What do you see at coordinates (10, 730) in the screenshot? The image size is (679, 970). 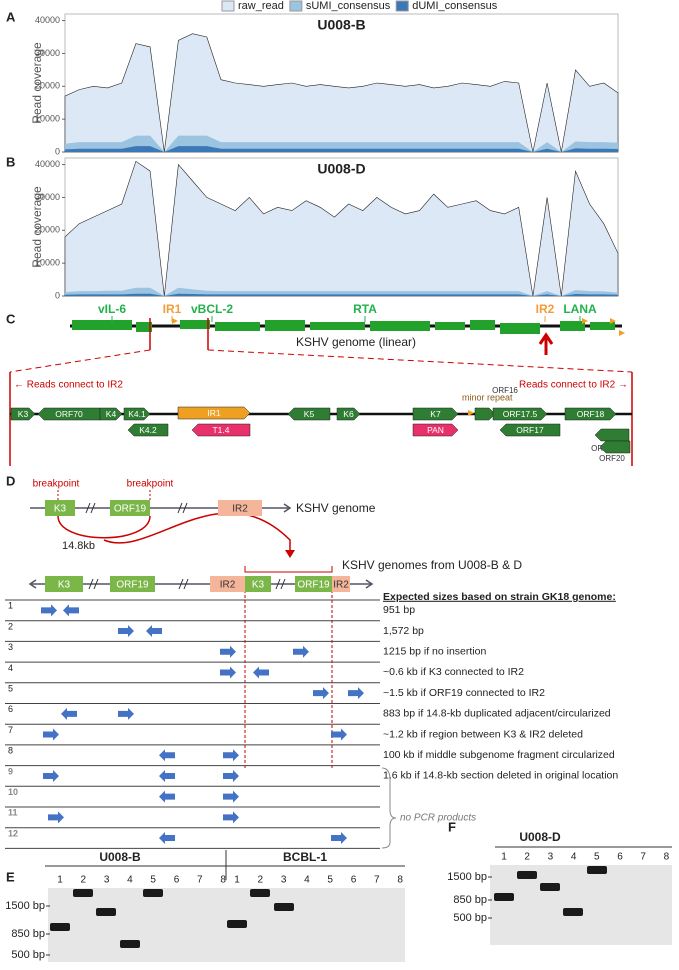 I see `row-number: 7` at bounding box center [10, 730].